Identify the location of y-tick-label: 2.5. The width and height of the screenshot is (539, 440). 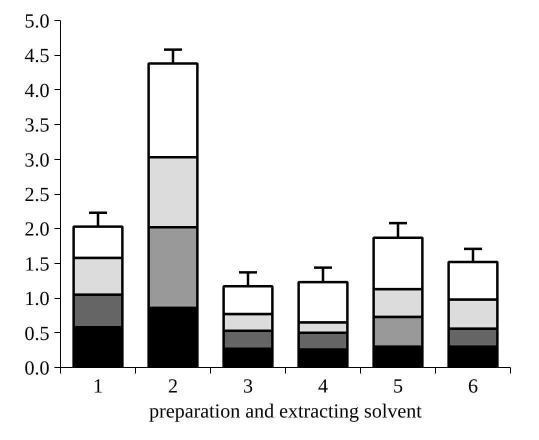
(37, 195).